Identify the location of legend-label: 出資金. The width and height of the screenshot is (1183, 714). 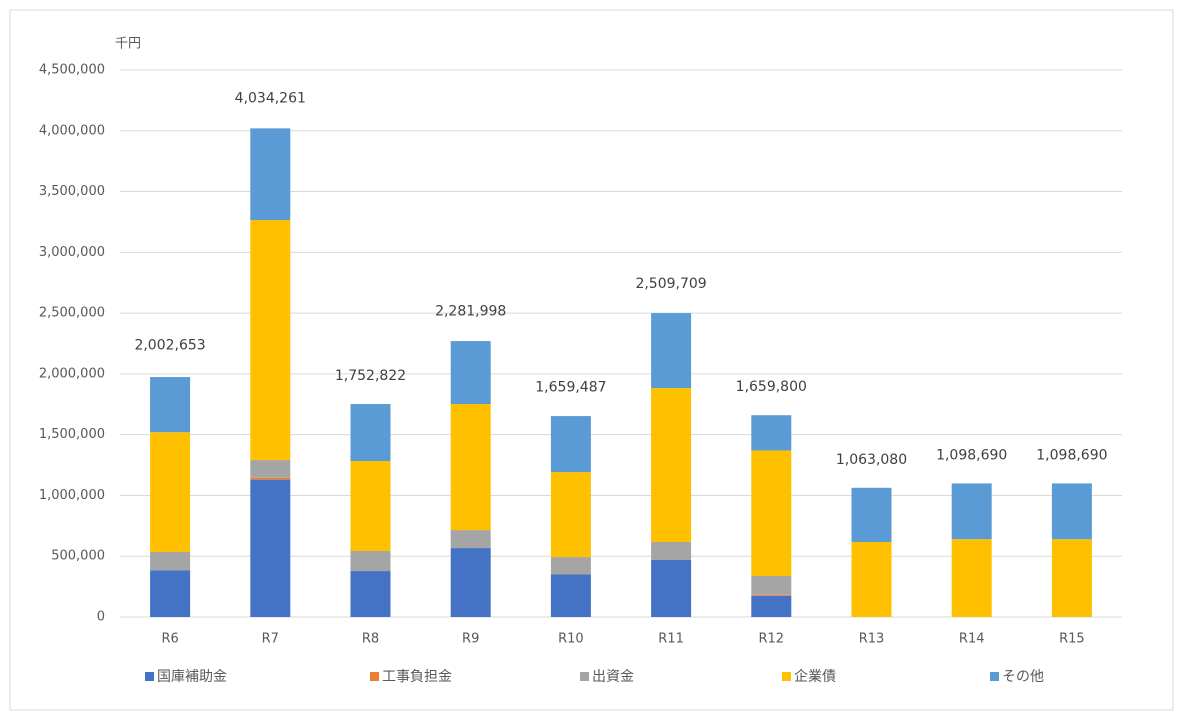
(613, 677).